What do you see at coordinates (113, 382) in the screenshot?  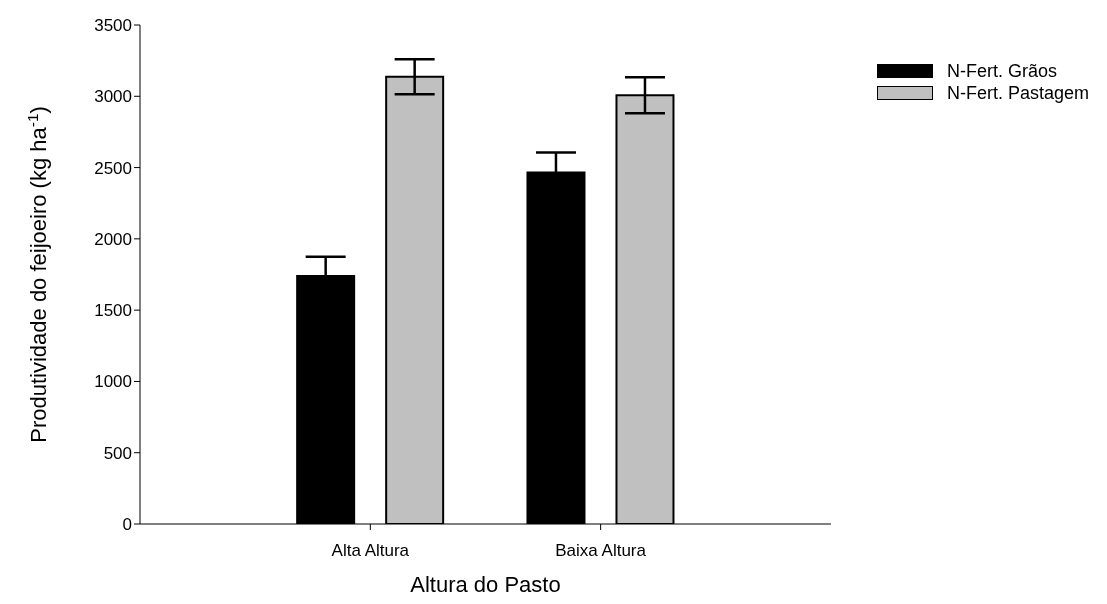 I see `y-tick-label: 1000` at bounding box center [113, 382].